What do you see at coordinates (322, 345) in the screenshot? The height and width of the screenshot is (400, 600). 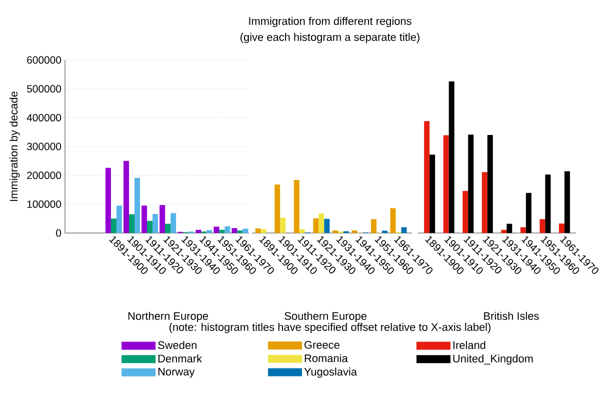 I see `legend-label: Greece` at bounding box center [322, 345].